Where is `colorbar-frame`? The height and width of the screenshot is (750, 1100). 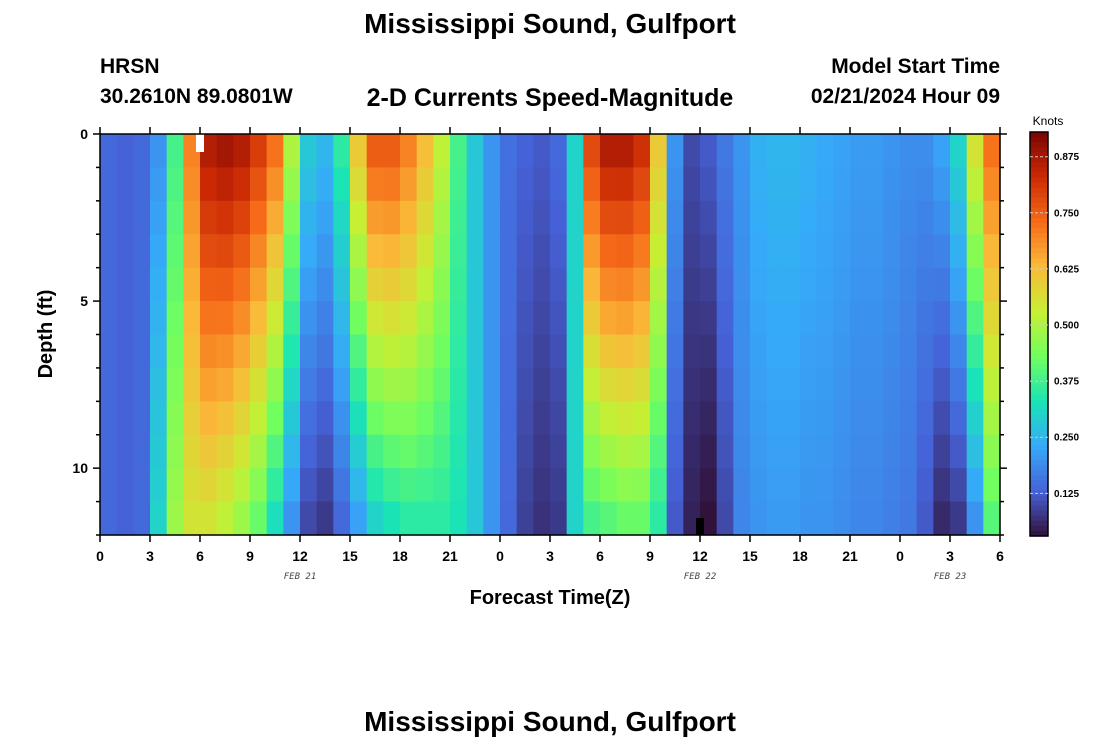 colorbar-frame is located at coordinates (1039, 334).